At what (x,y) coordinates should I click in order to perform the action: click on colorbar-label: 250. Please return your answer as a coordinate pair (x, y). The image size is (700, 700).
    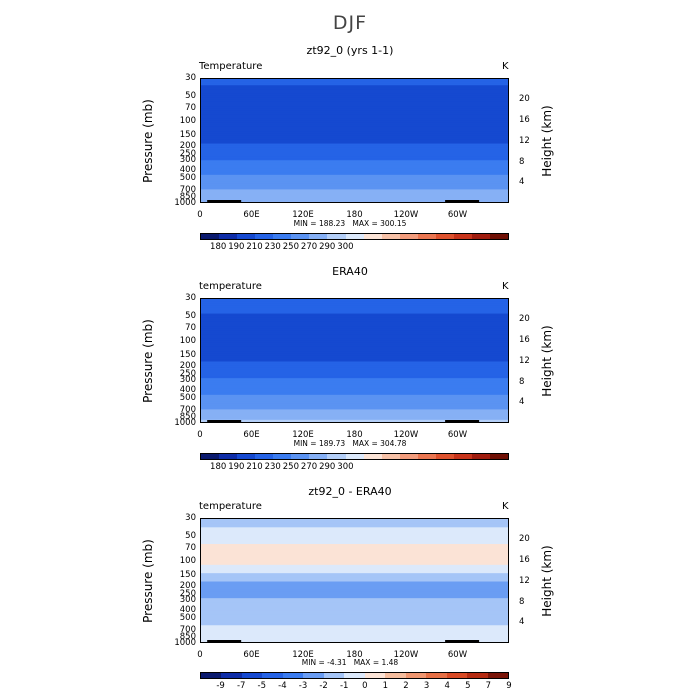
    Looking at the image, I should click on (290, 467).